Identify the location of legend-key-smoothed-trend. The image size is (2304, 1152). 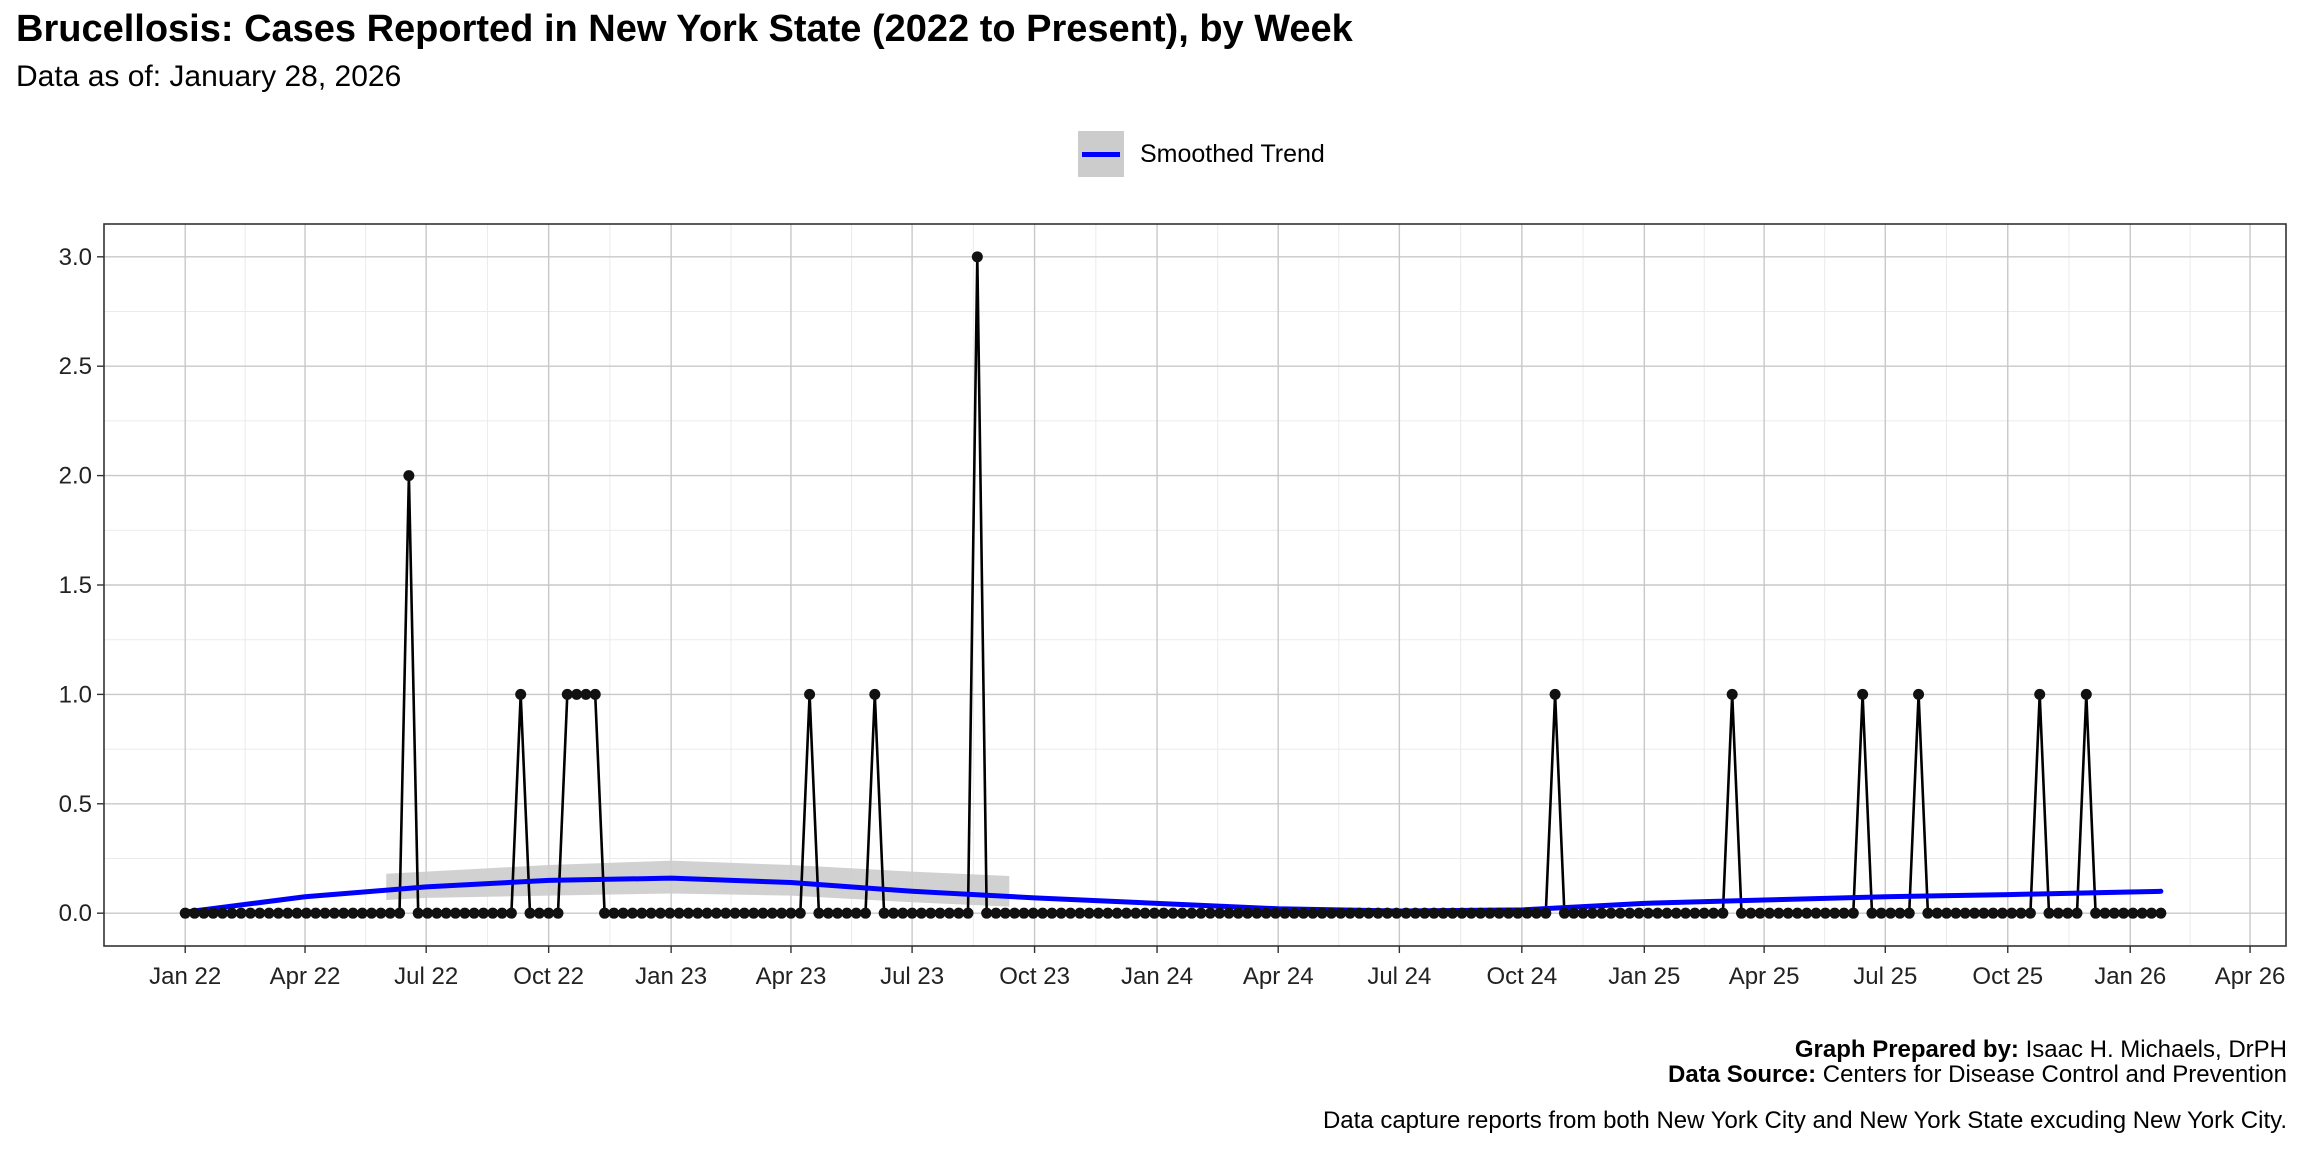
(1101, 154).